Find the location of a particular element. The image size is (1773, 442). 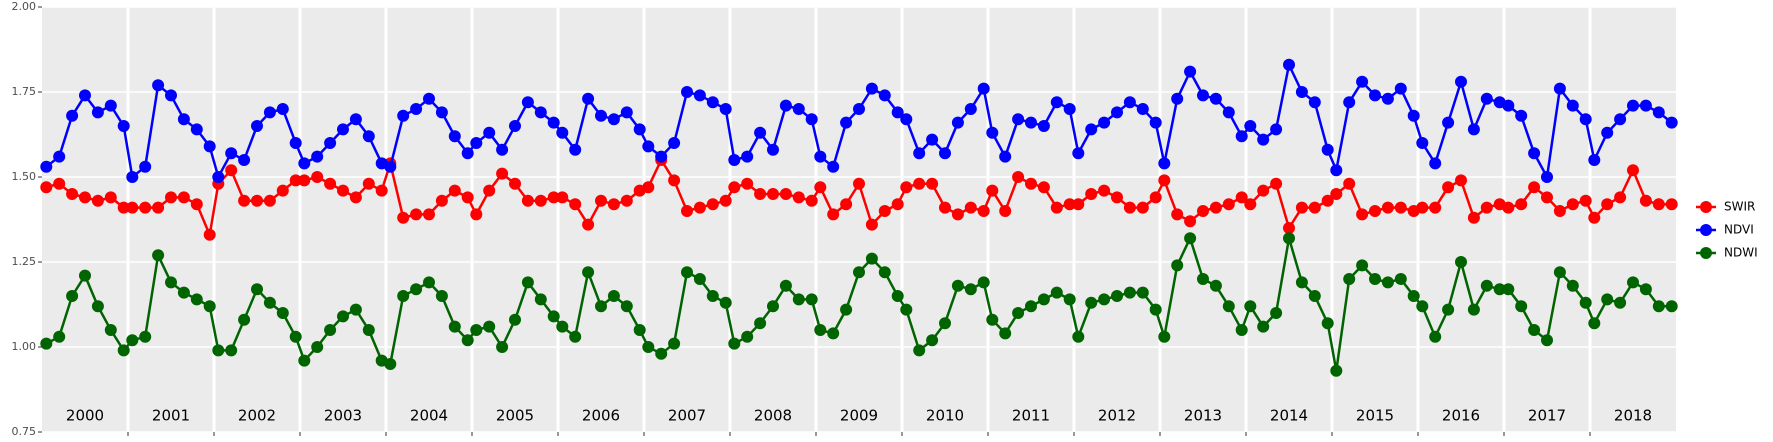

y-tick-label: 1.50 is located at coordinates (24, 176).